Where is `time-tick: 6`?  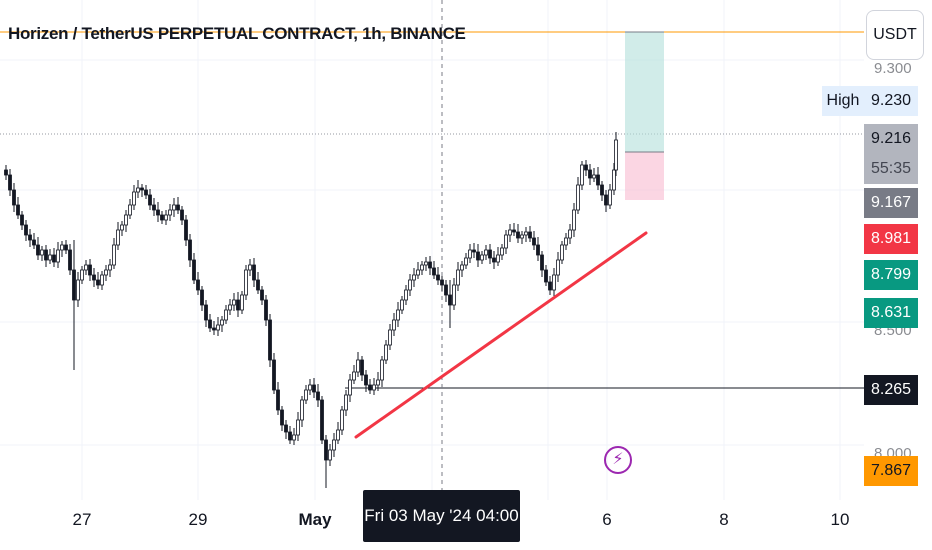
time-tick: 6 is located at coordinates (607, 519).